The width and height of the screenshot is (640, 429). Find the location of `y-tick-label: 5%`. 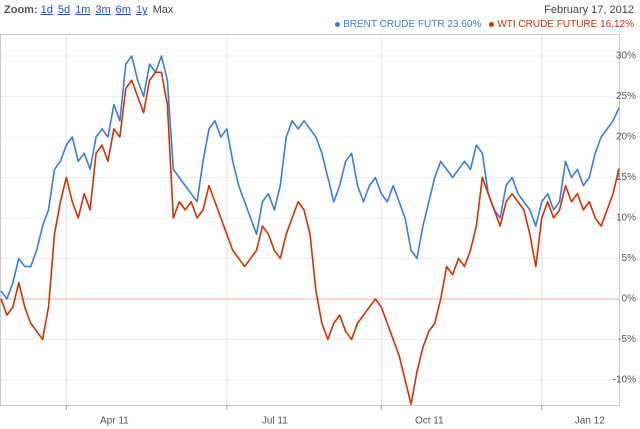

y-tick-label: 5% is located at coordinates (629, 258).